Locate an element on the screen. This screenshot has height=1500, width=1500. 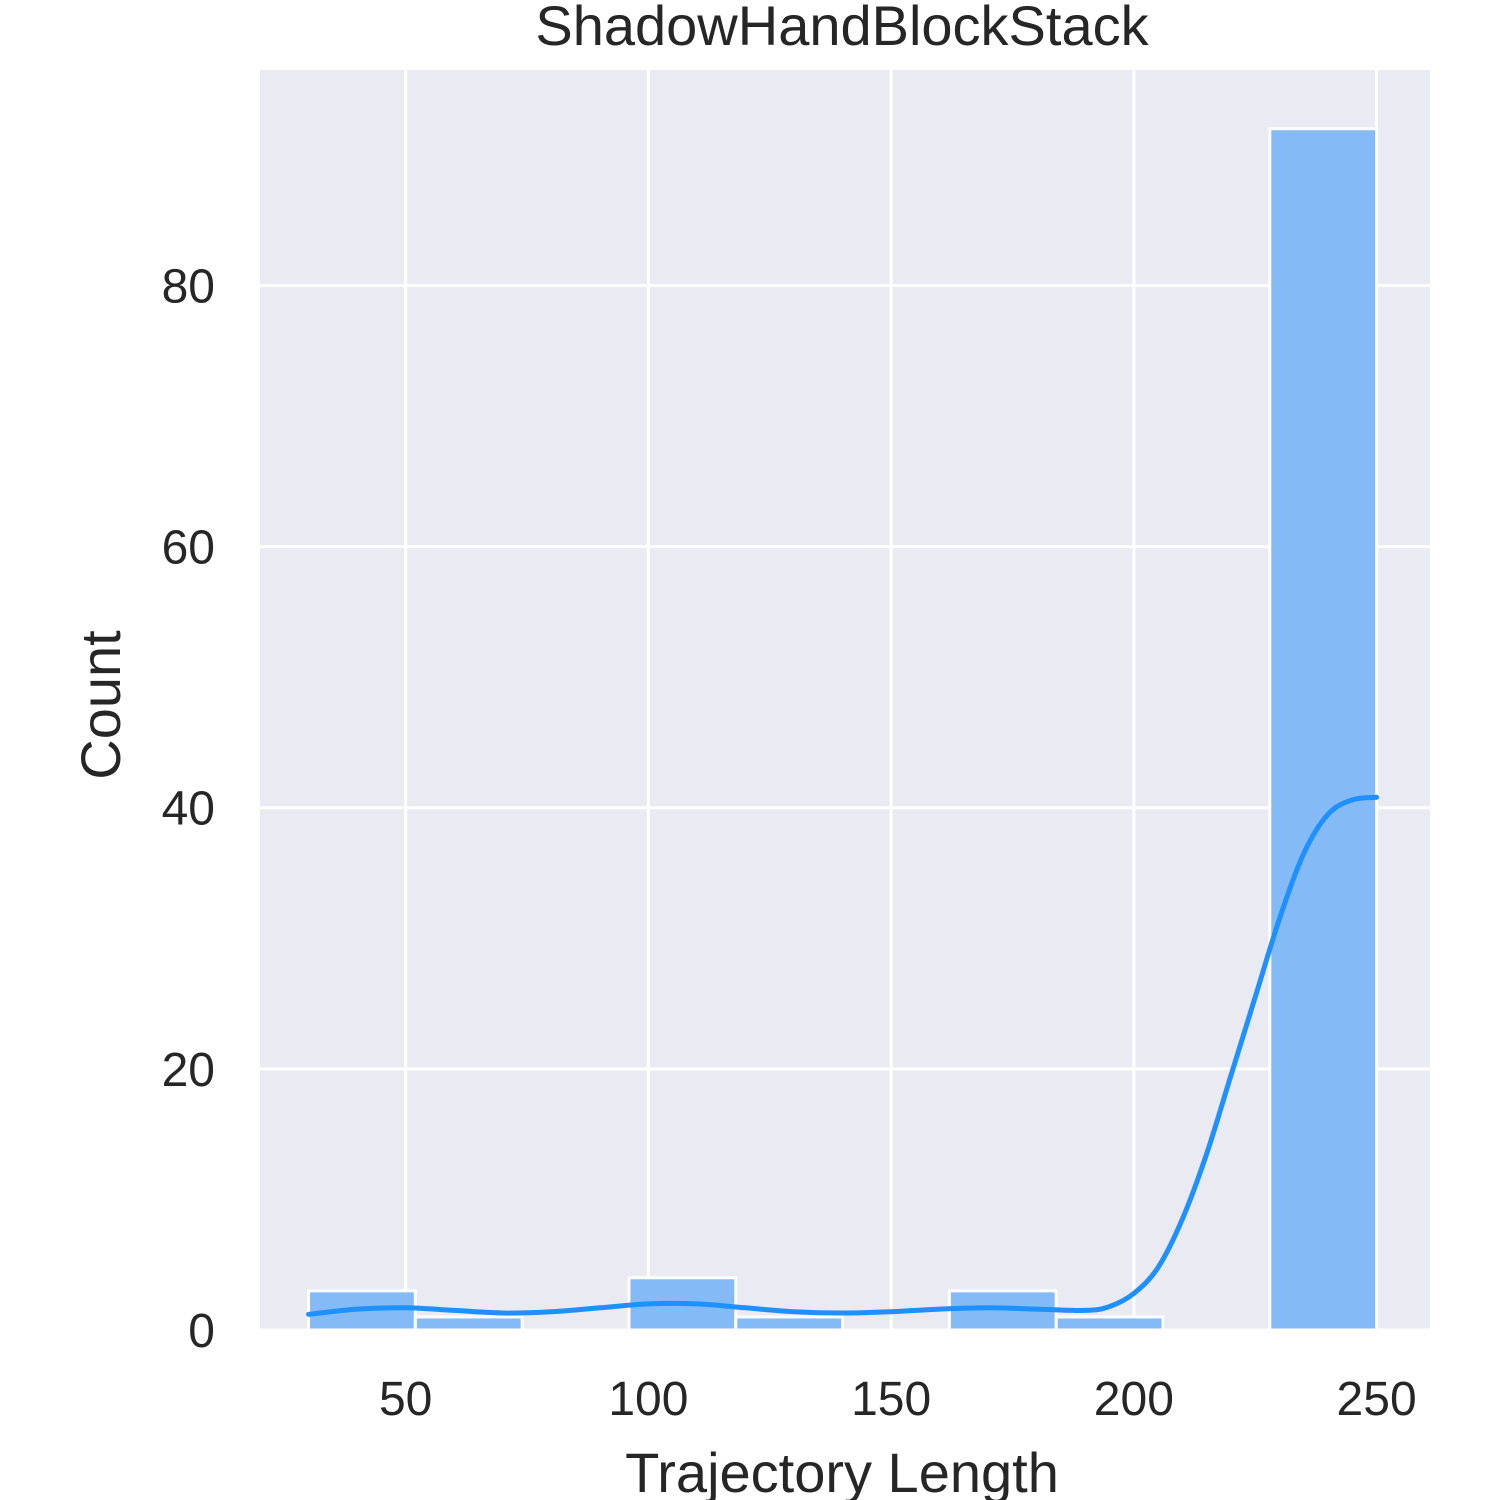
x-tick-label: 150 is located at coordinates (891, 1399).